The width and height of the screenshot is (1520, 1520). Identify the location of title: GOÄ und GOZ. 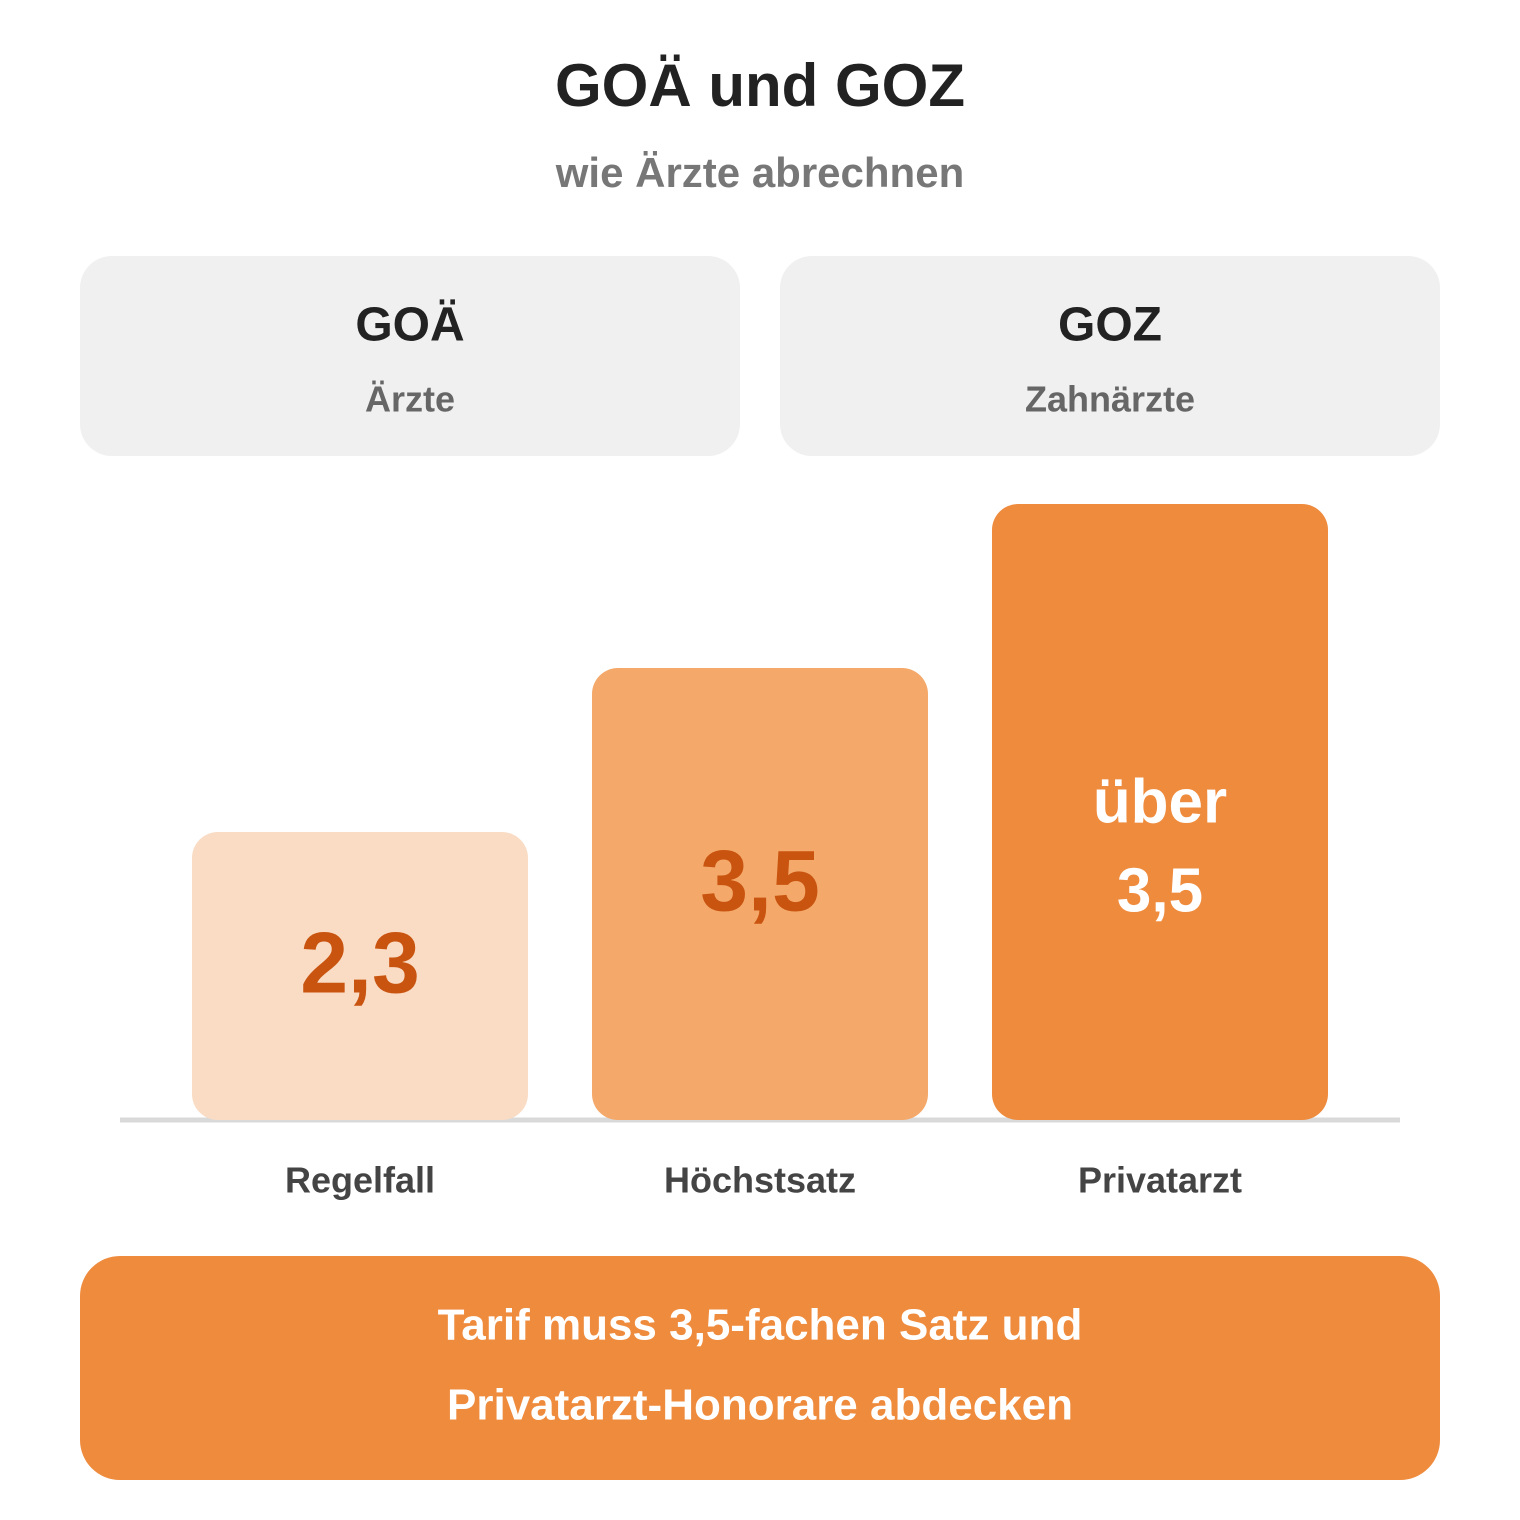
(760, 85).